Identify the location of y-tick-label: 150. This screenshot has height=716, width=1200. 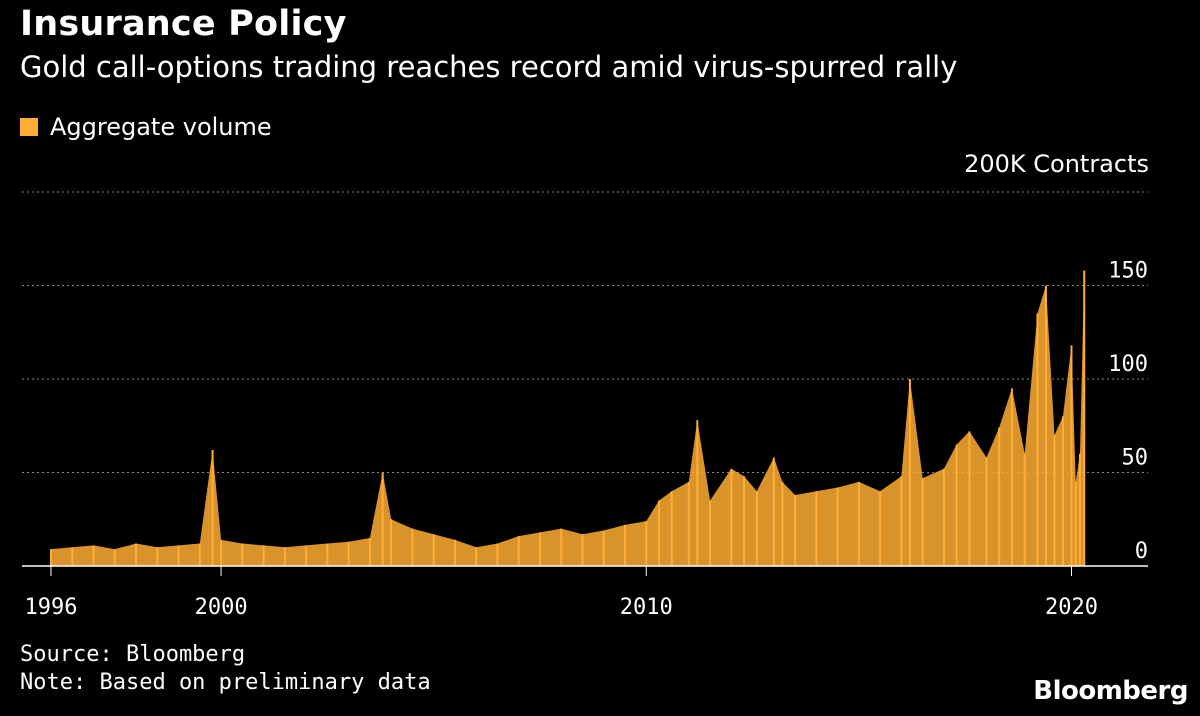
(1128, 271).